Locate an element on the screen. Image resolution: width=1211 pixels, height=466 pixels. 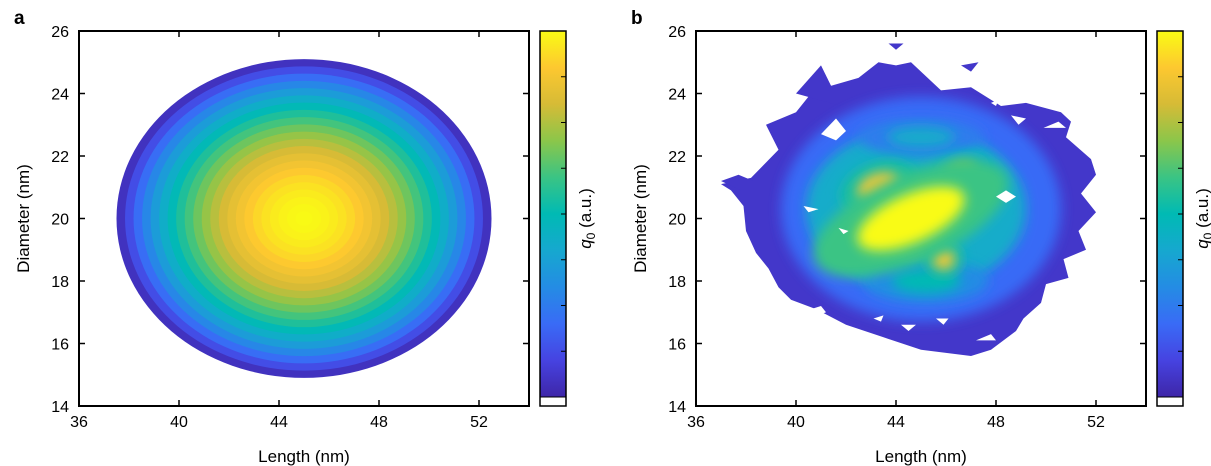
panel-label: b is located at coordinates (637, 18).